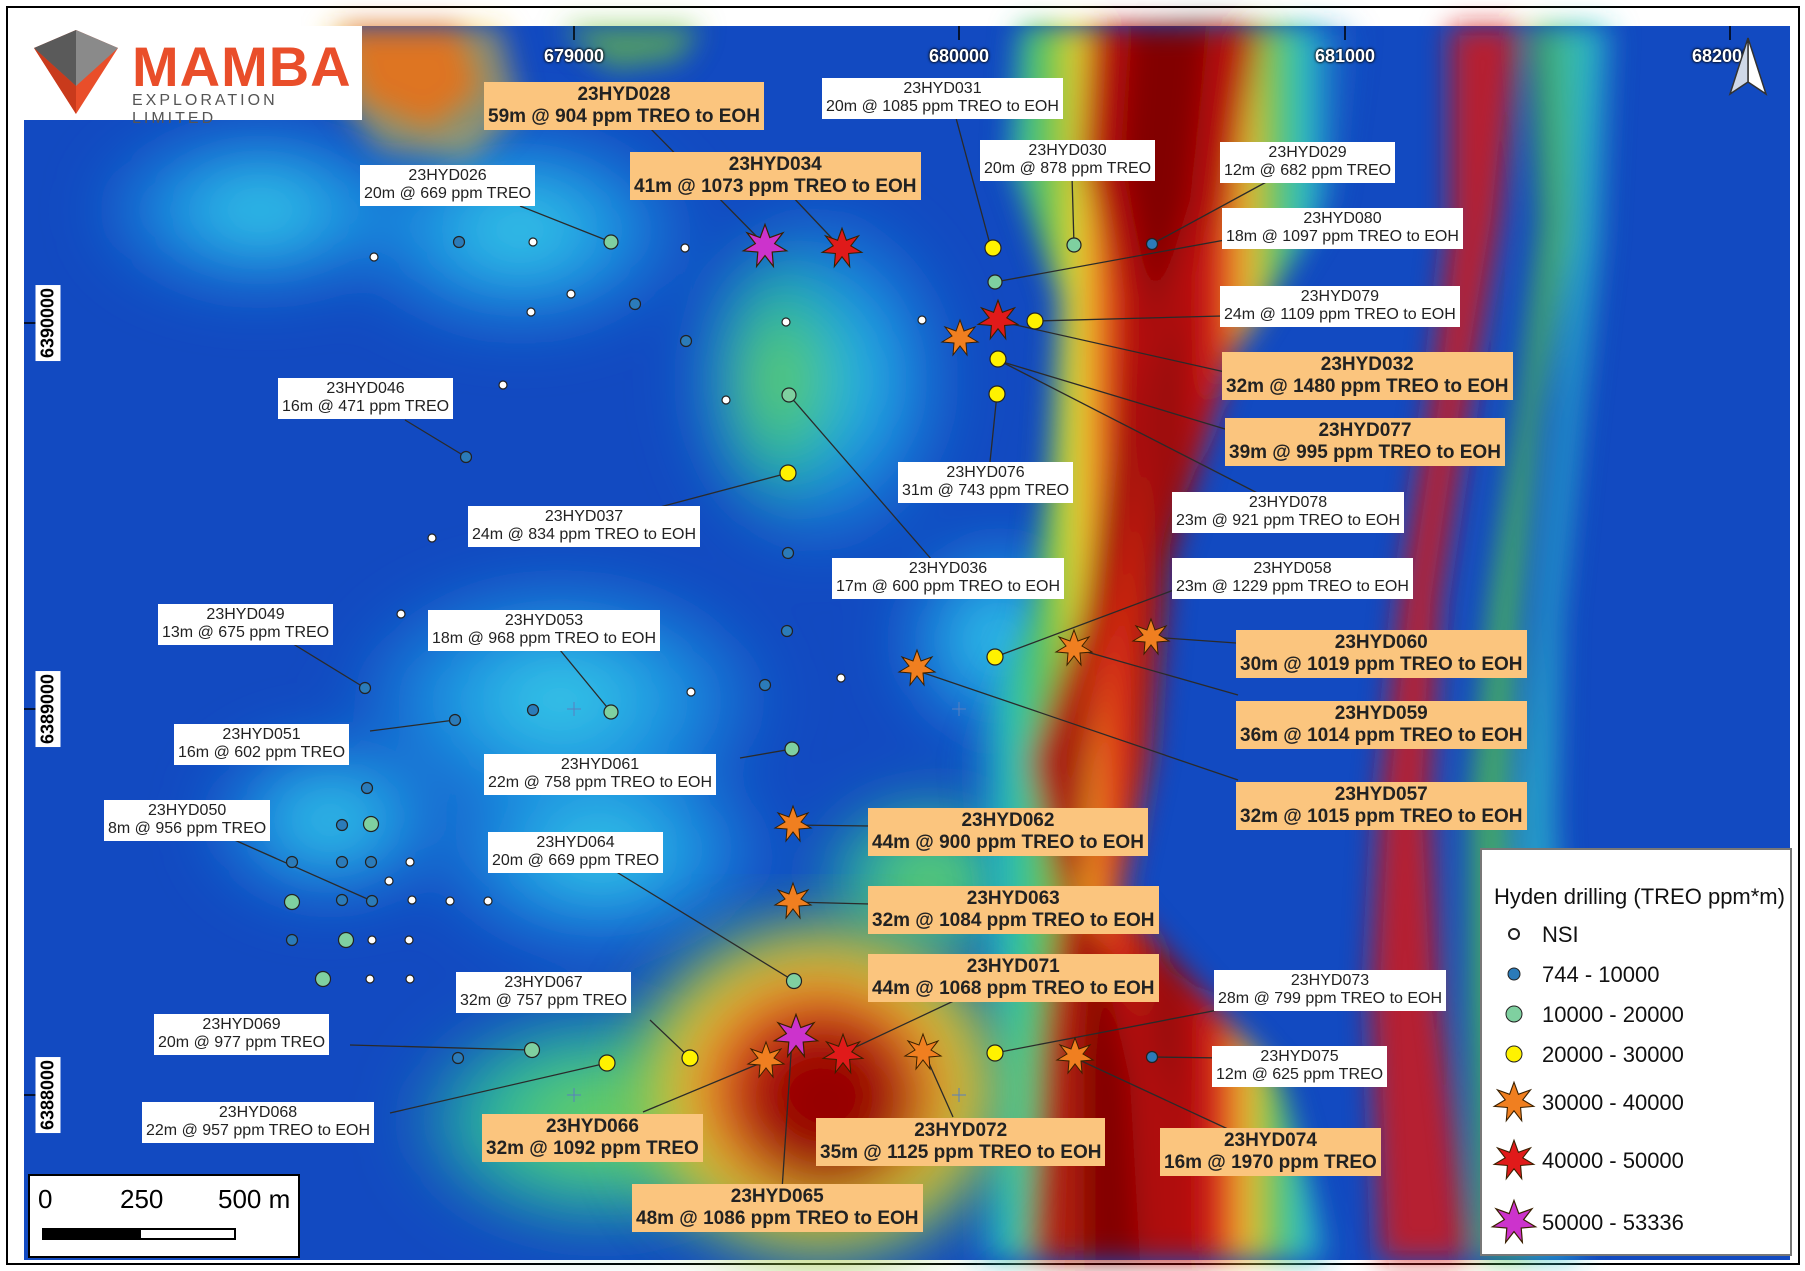 The width and height of the screenshot is (1805, 1271). I want to click on hole-label: 23HYD026 20m @ 669 ppm TREO, so click(448, 185).